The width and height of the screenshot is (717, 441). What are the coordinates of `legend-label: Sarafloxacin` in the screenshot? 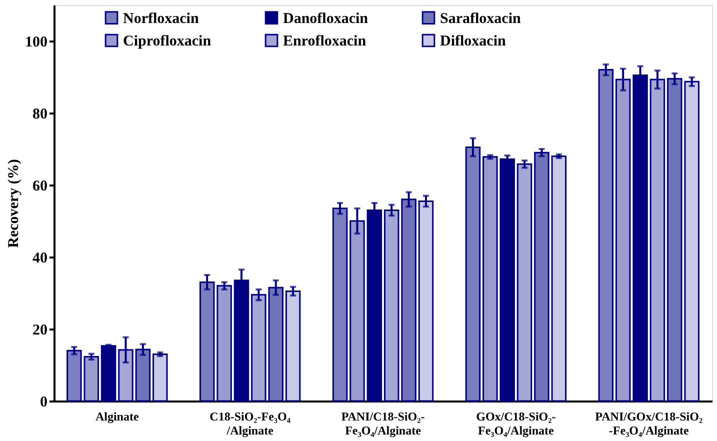 It's located at (481, 18).